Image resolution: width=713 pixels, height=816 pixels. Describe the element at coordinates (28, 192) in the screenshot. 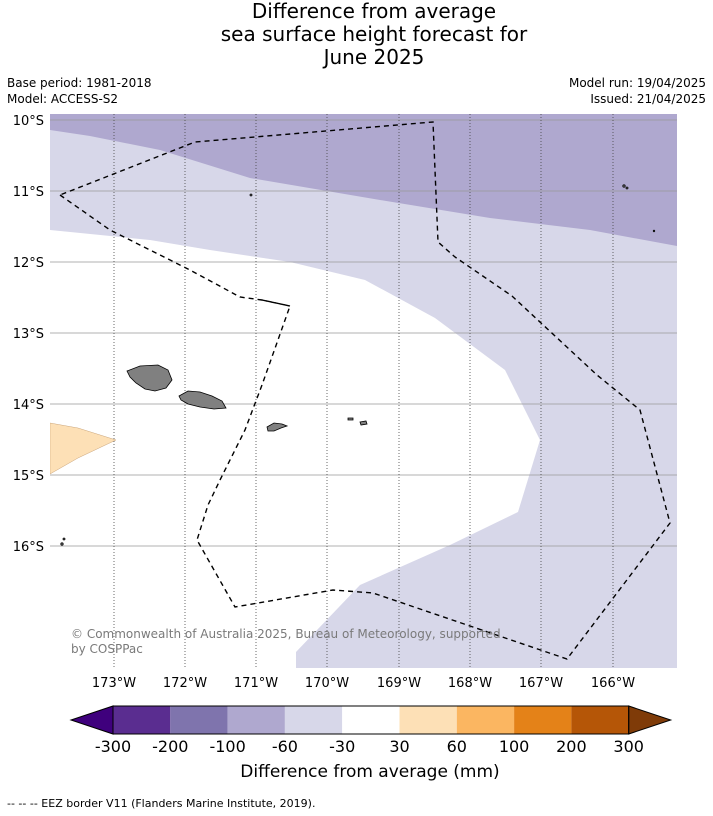

I see `lat-label: 11°S` at that location.